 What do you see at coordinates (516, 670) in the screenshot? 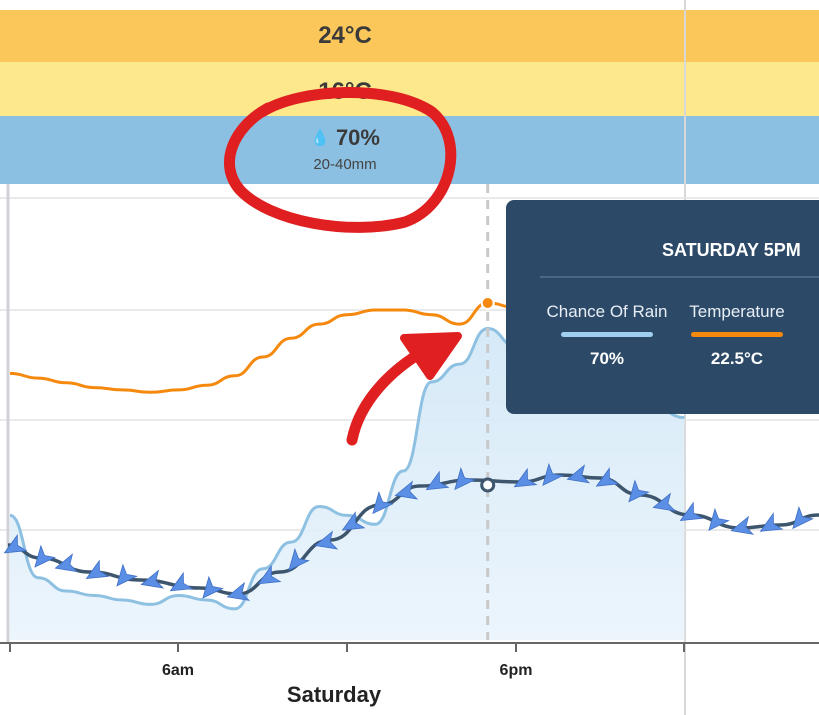
I see `x-tick-label: 6pm` at bounding box center [516, 670].